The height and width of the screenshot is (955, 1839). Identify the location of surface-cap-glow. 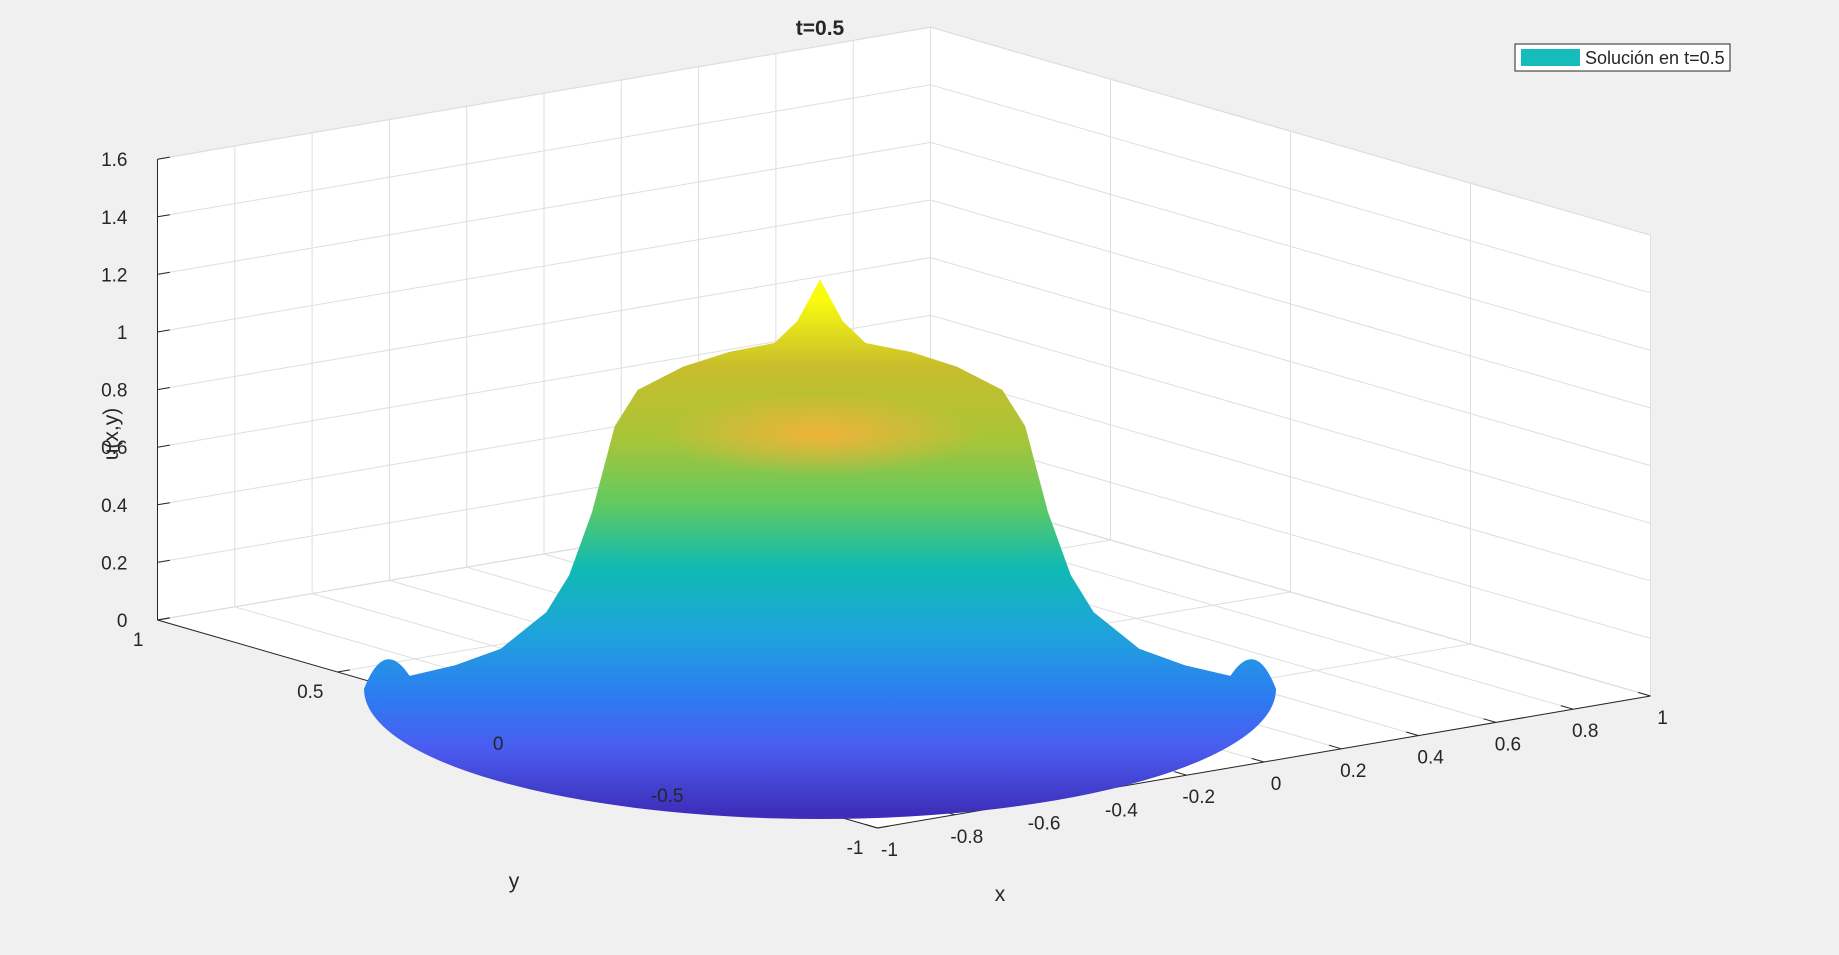
(820, 438).